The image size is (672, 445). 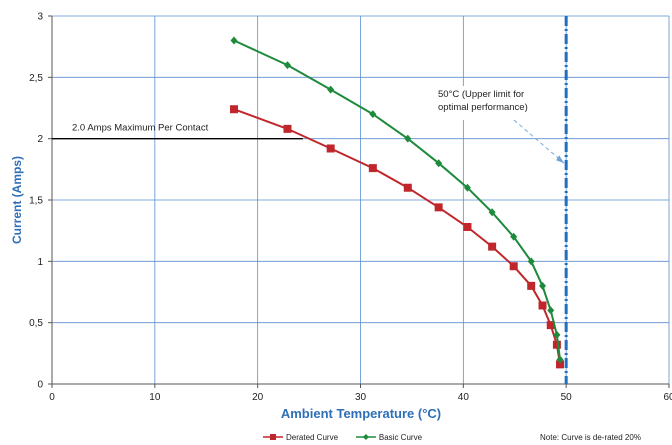 What do you see at coordinates (36, 78) in the screenshot?
I see `y-tick-label-2.5: 2,5` at bounding box center [36, 78].